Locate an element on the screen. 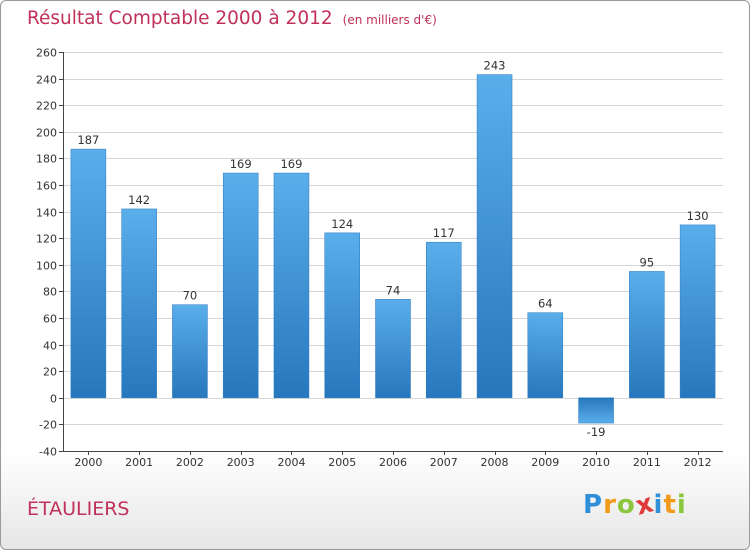  bar-2002 is located at coordinates (190, 351).